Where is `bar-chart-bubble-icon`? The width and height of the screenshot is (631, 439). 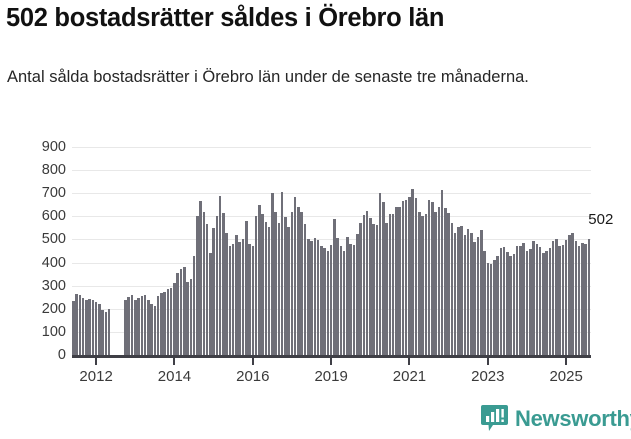
bar-chart-bubble-icon is located at coordinates (494, 419).